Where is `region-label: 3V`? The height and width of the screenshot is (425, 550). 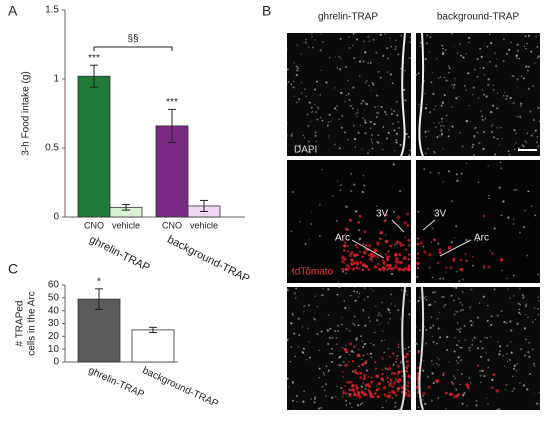
region-label: 3V is located at coordinates (440, 214).